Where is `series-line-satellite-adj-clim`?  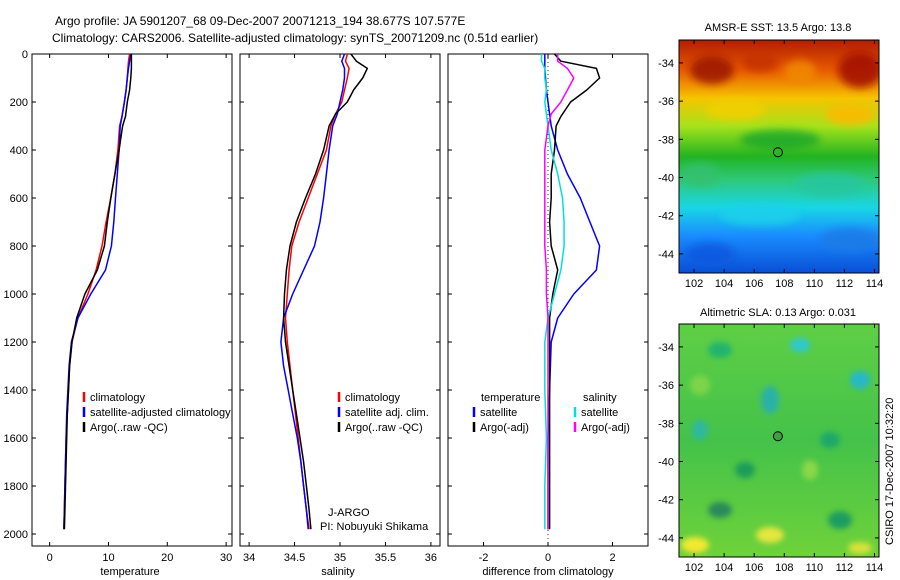 series-line-satellite-adj-clim is located at coordinates (313, 292).